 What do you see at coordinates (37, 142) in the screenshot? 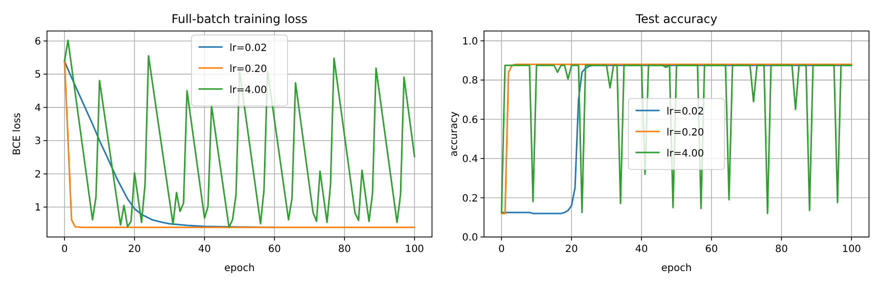
I see `y-tick-label: 3` at bounding box center [37, 142].